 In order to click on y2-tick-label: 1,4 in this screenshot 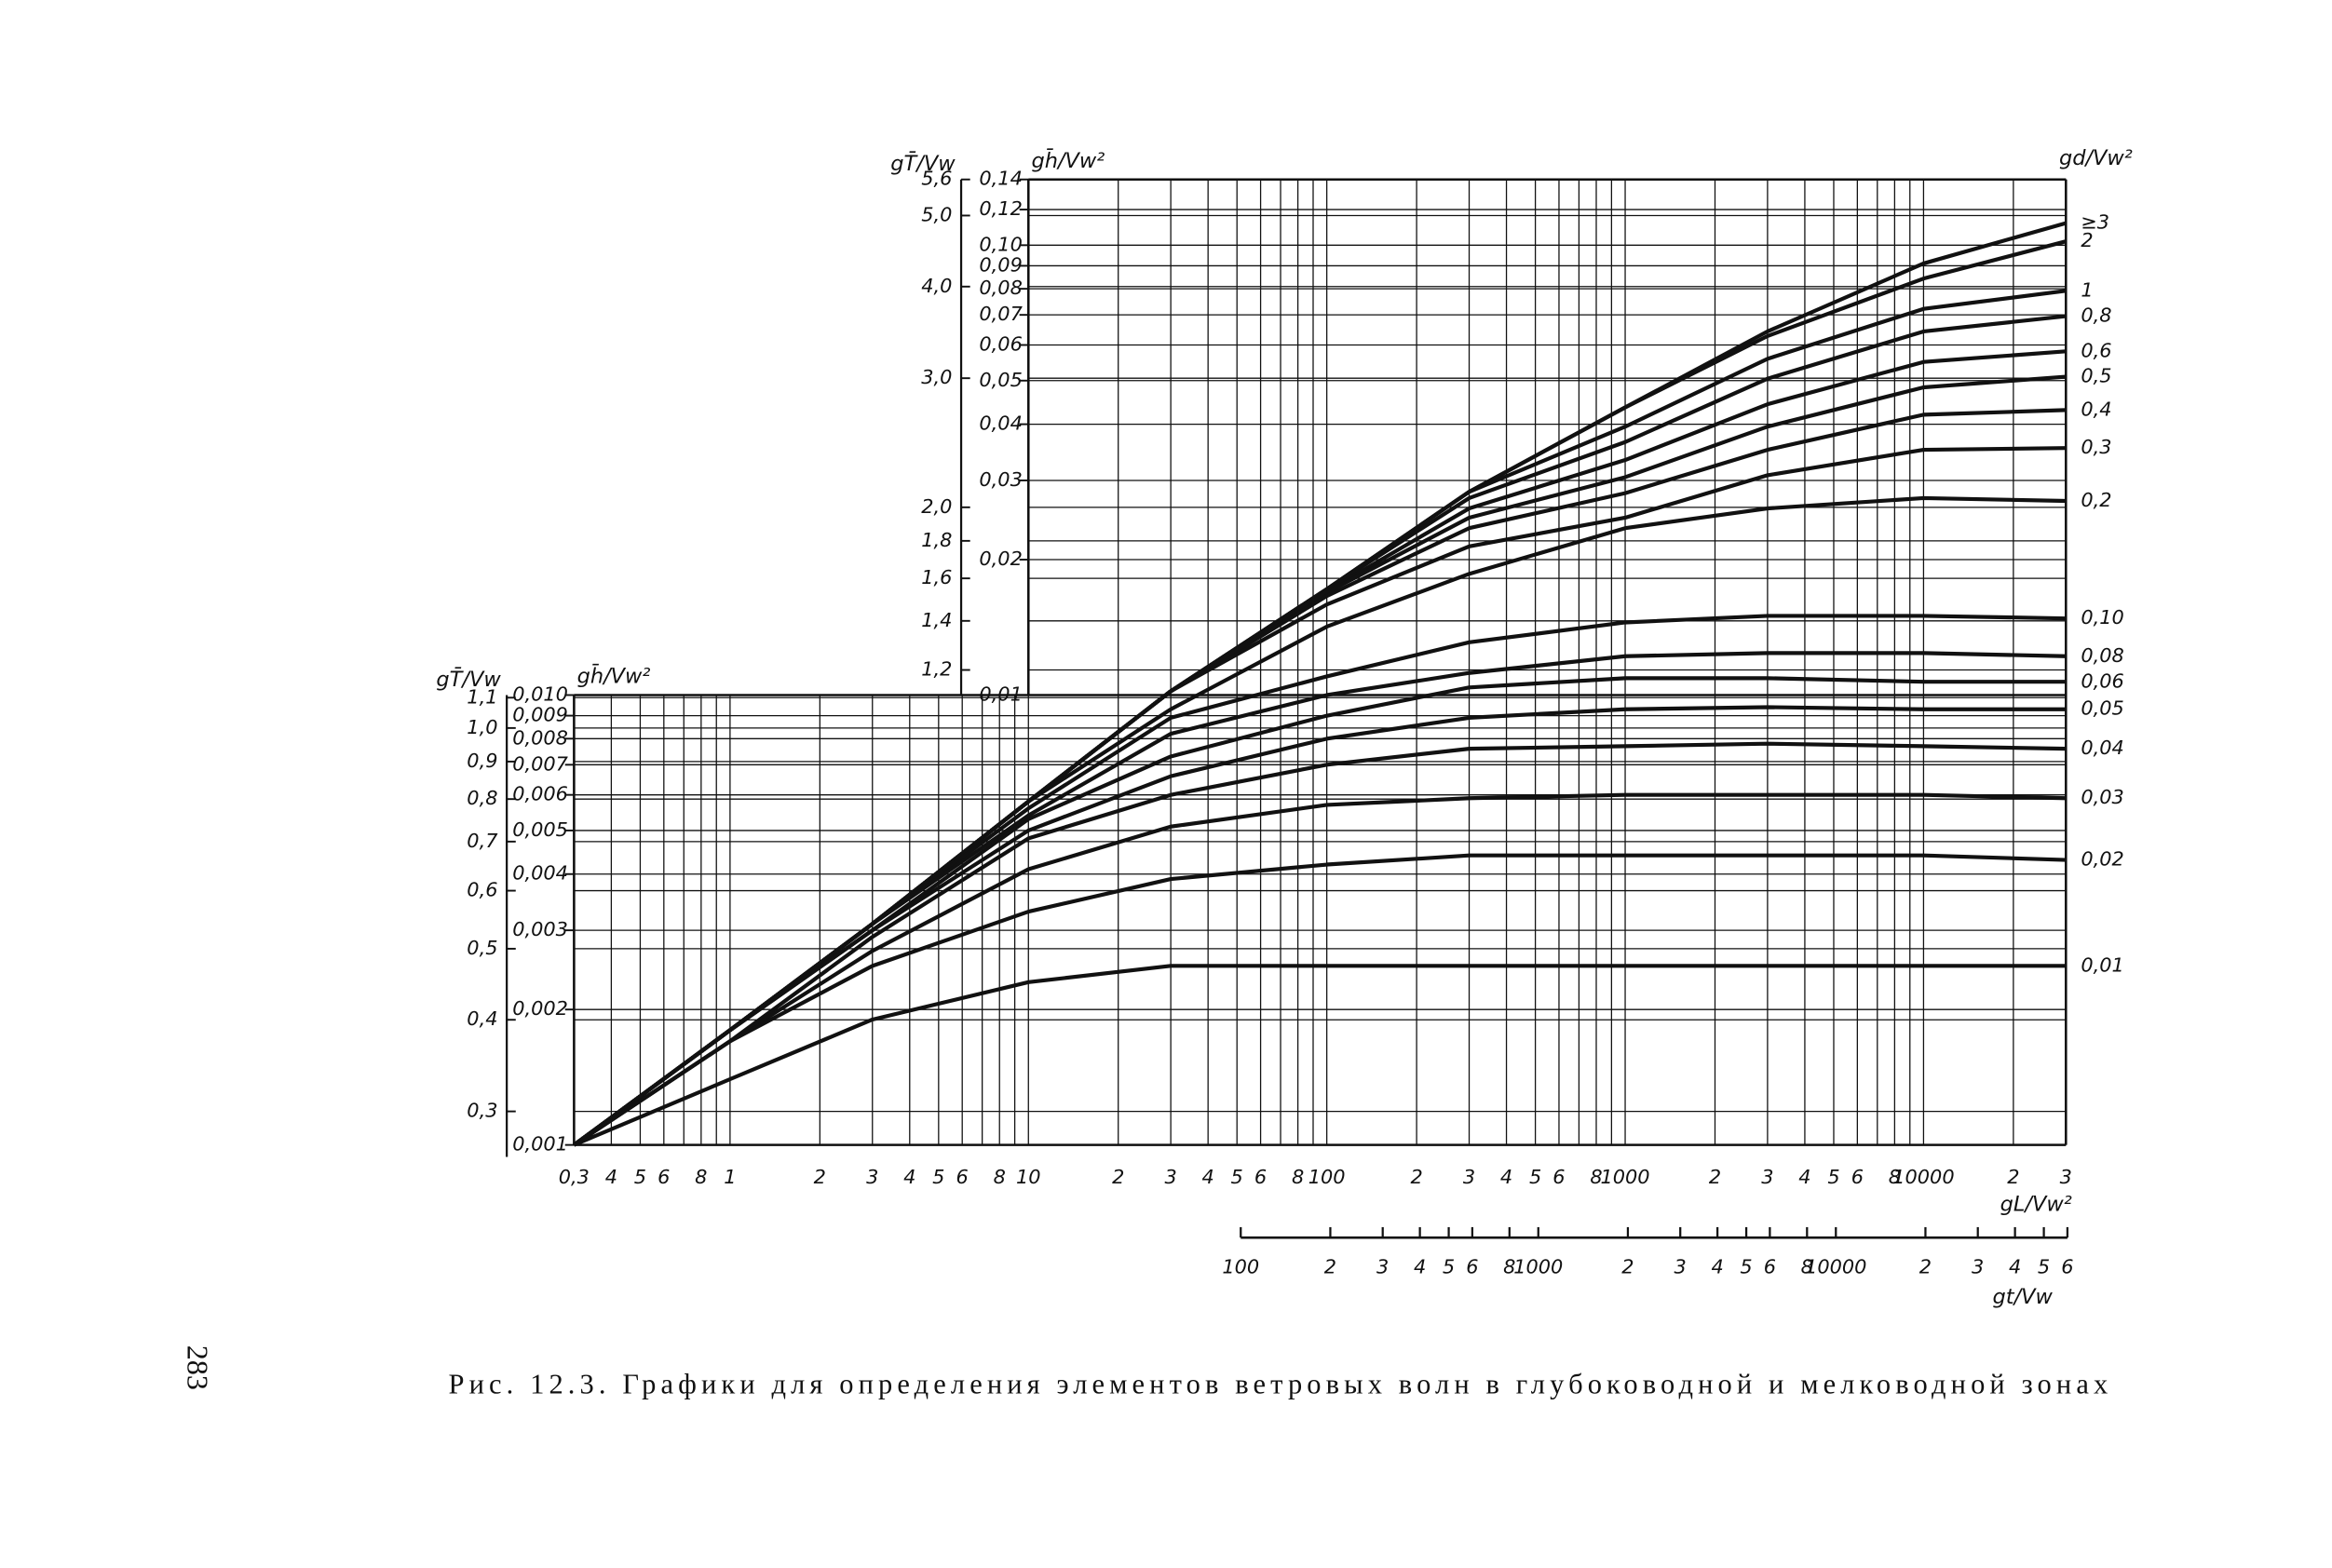, I will do `click(937, 620)`.